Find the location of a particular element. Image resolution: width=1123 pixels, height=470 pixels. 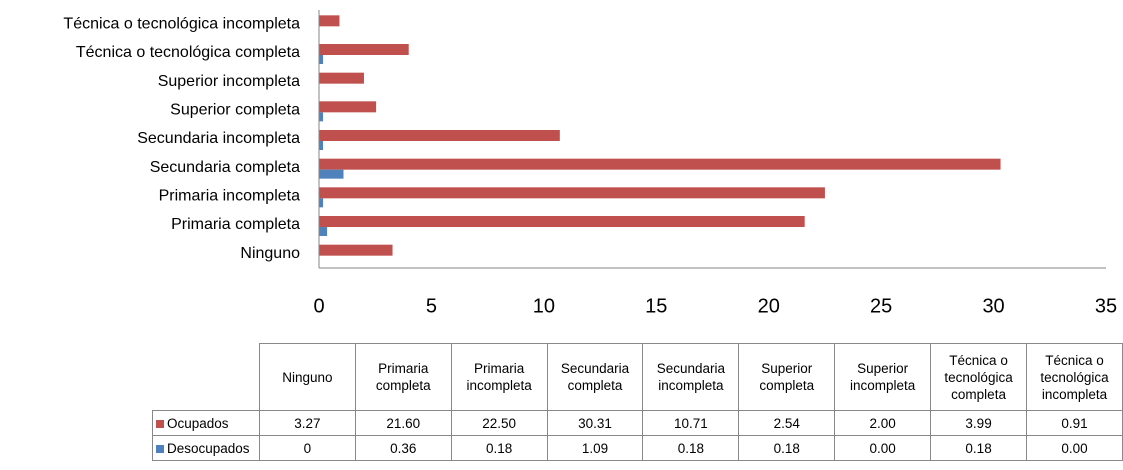

x-tick-label: 0 is located at coordinates (318, 306).